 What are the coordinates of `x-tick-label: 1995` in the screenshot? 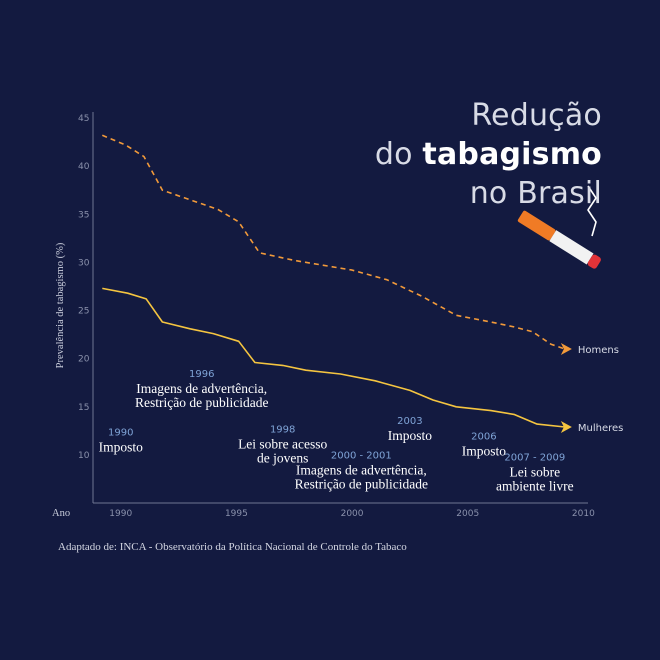 It's located at (236, 514).